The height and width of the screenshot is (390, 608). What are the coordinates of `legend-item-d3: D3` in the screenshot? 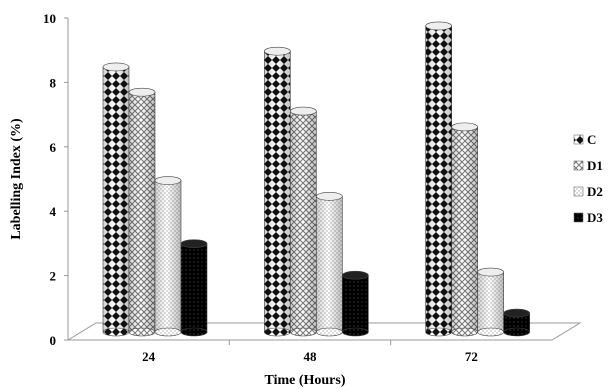 It's located at (588, 217).